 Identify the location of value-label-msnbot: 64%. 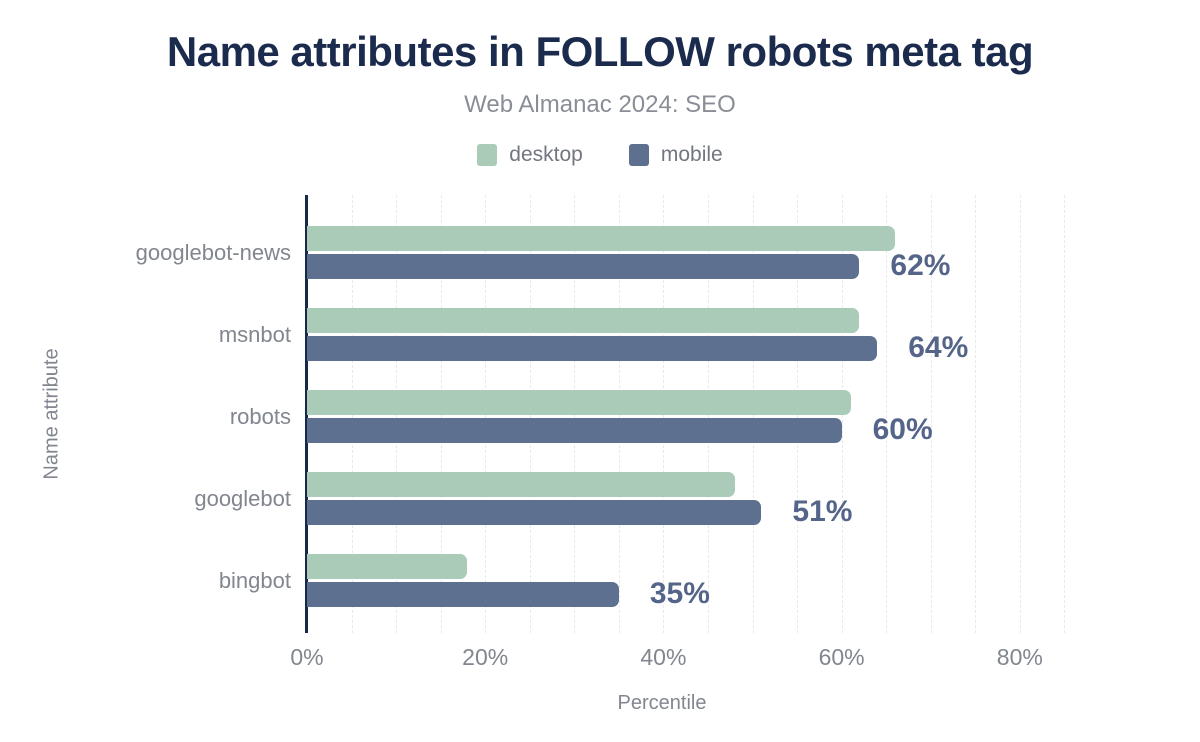
(938, 347).